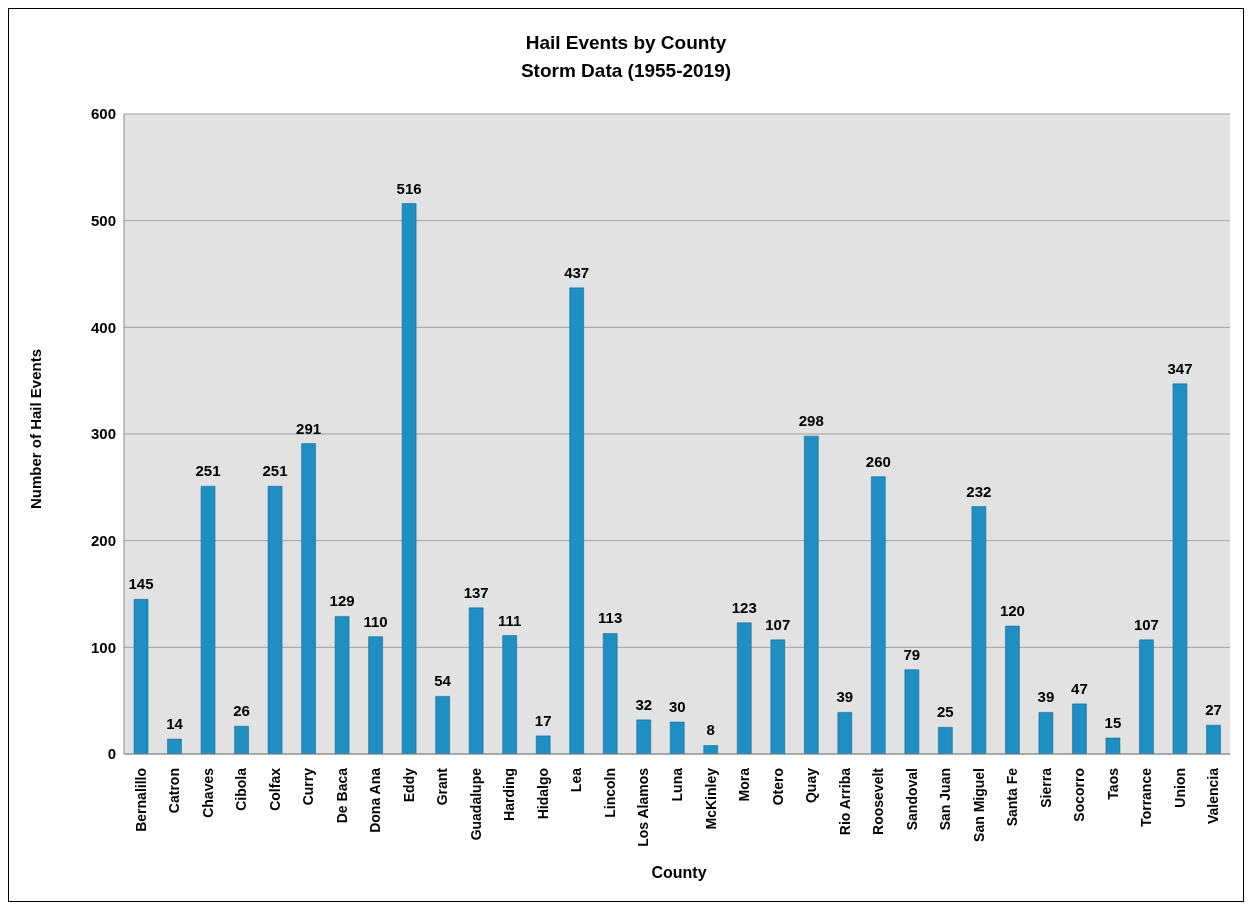  Describe the element at coordinates (476, 592) in the screenshot. I see `data-label: 137` at that location.